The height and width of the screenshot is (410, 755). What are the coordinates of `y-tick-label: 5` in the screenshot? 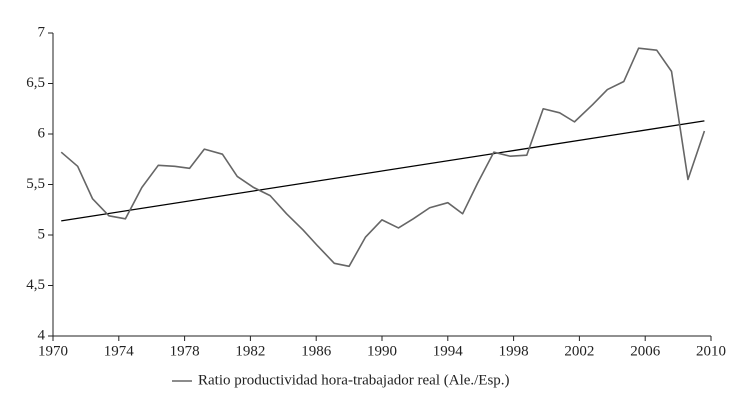 It's located at (42, 234).